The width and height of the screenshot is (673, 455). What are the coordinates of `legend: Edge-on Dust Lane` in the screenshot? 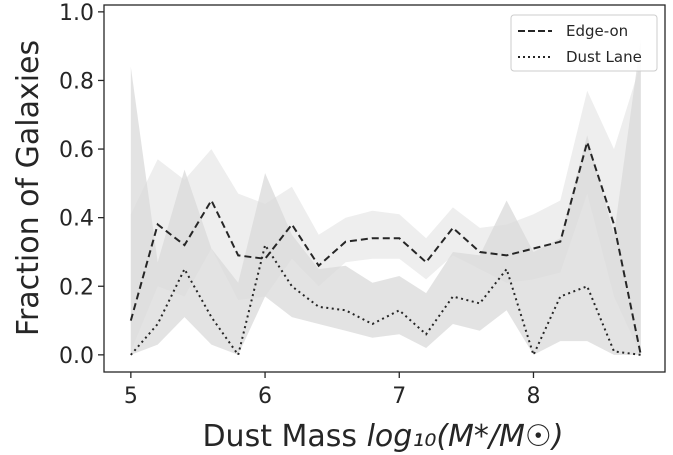 It's located at (584, 43).